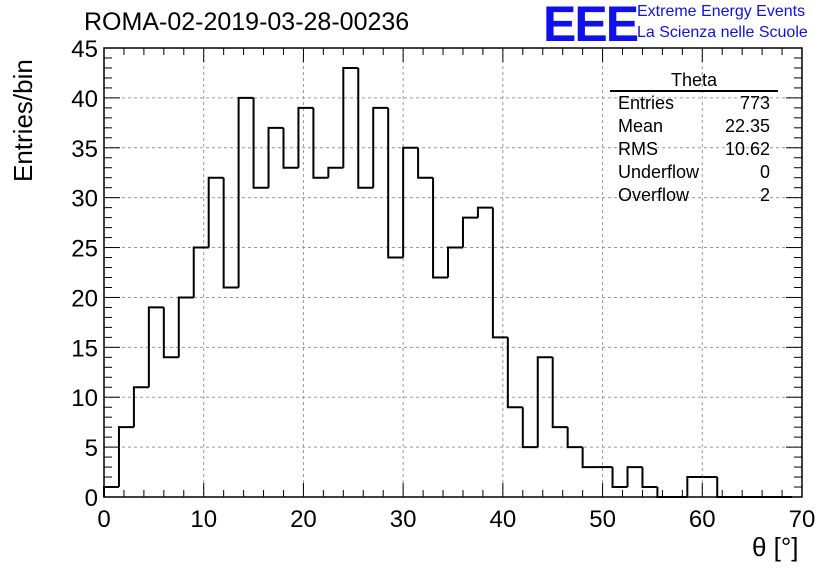 Image resolution: width=836 pixels, height=572 pixels. Describe the element at coordinates (84, 298) in the screenshot. I see `y-tick-label: 20` at that location.